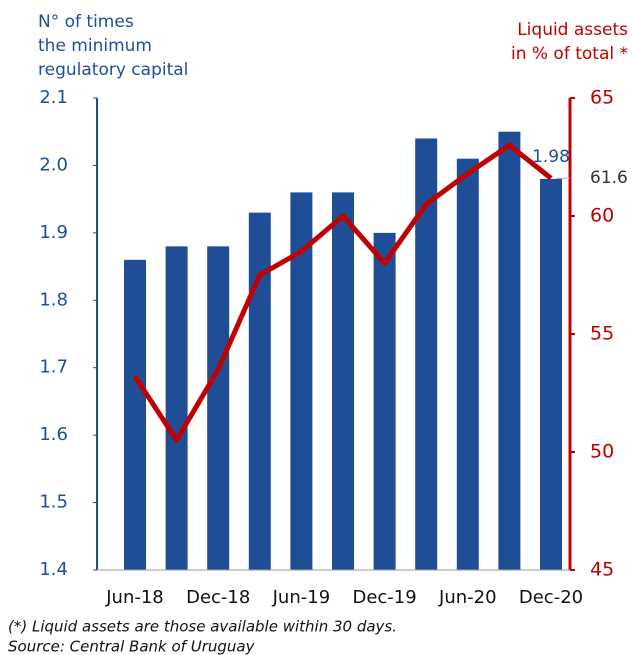 The height and width of the screenshot is (655, 632). Describe the element at coordinates (551, 157) in the screenshot. I see `bar-value-label: 1.98` at that location.